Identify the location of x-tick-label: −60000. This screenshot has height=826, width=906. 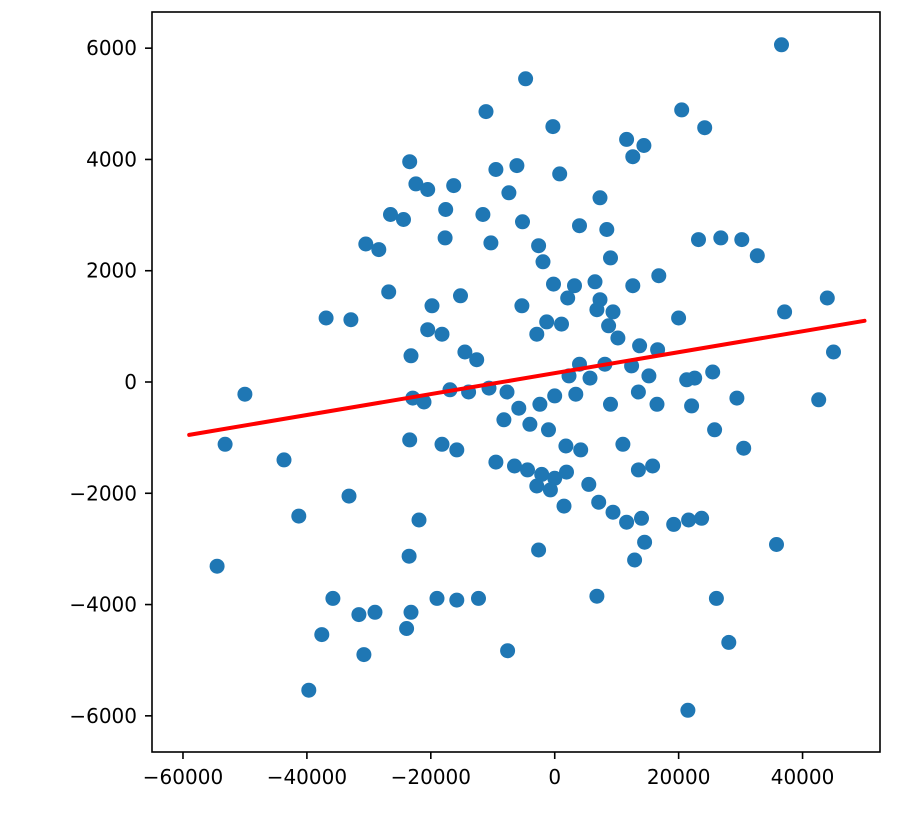
(183, 777).